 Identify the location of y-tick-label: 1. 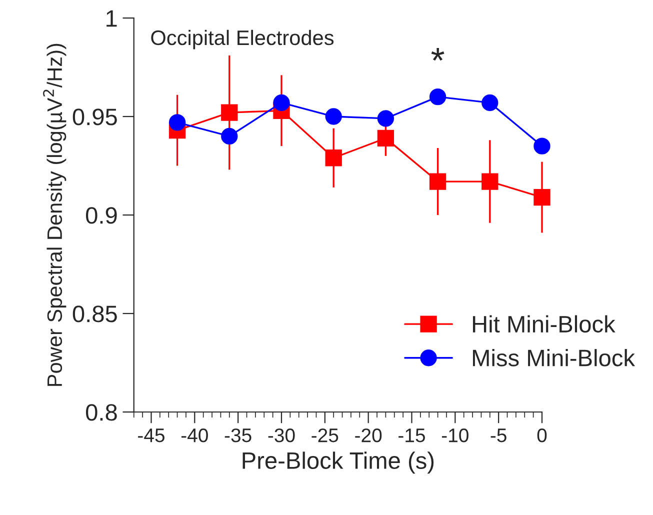
(111, 18).